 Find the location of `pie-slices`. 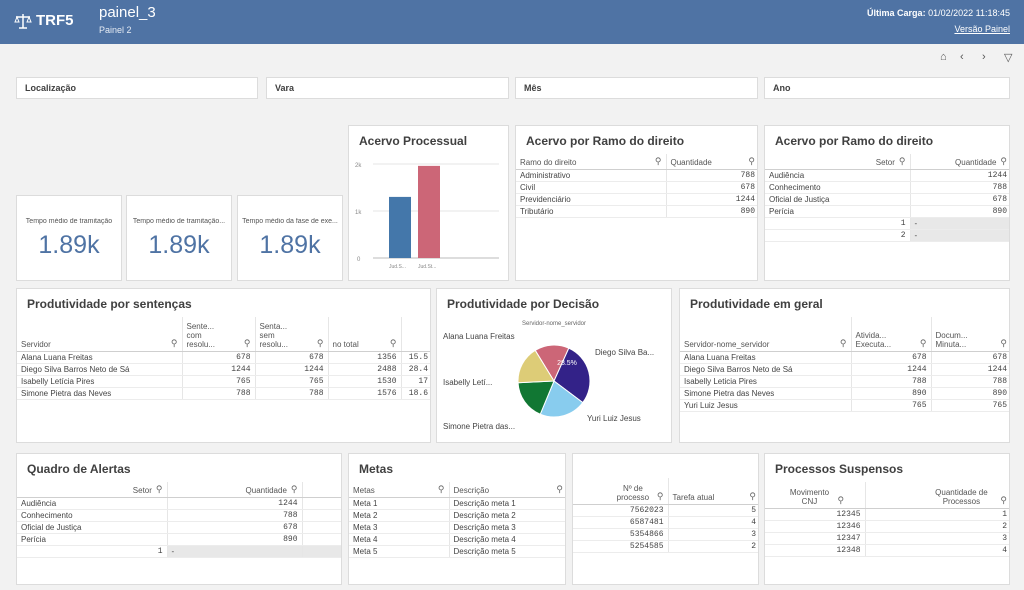

pie-slices is located at coordinates (554, 381).